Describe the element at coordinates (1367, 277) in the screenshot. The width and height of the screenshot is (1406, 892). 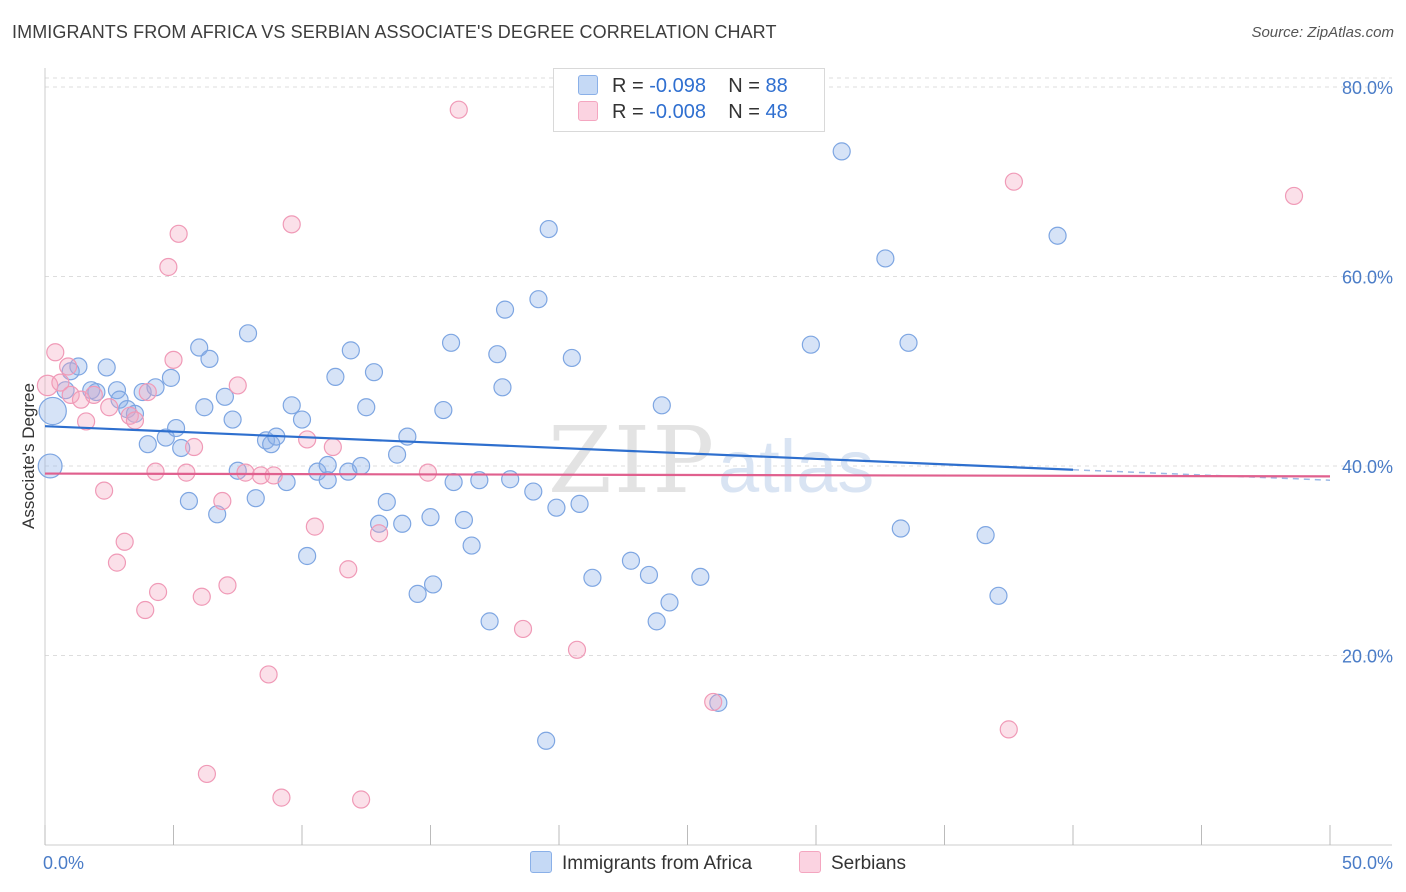
I see `y-tick-label: 60.0%` at that location.